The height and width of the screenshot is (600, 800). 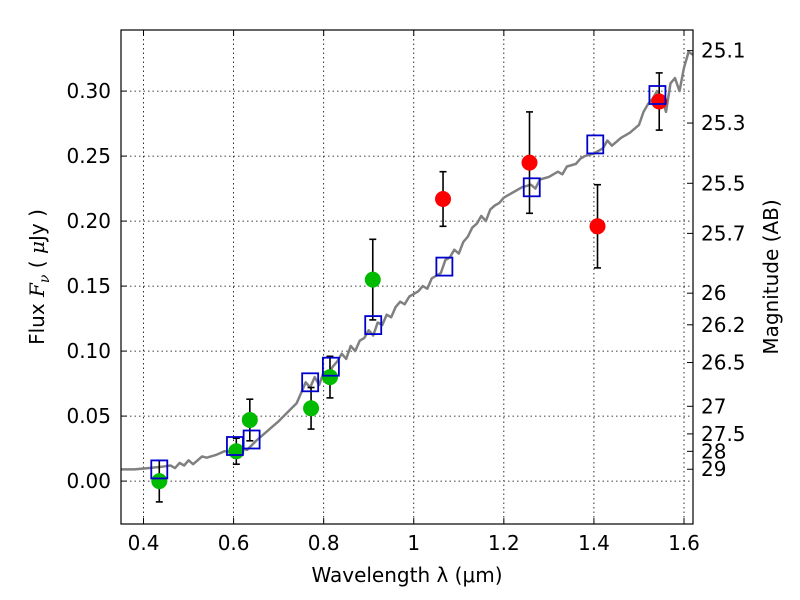 What do you see at coordinates (37, 264) in the screenshot?
I see `y-axis-label-part: (` at bounding box center [37, 264].